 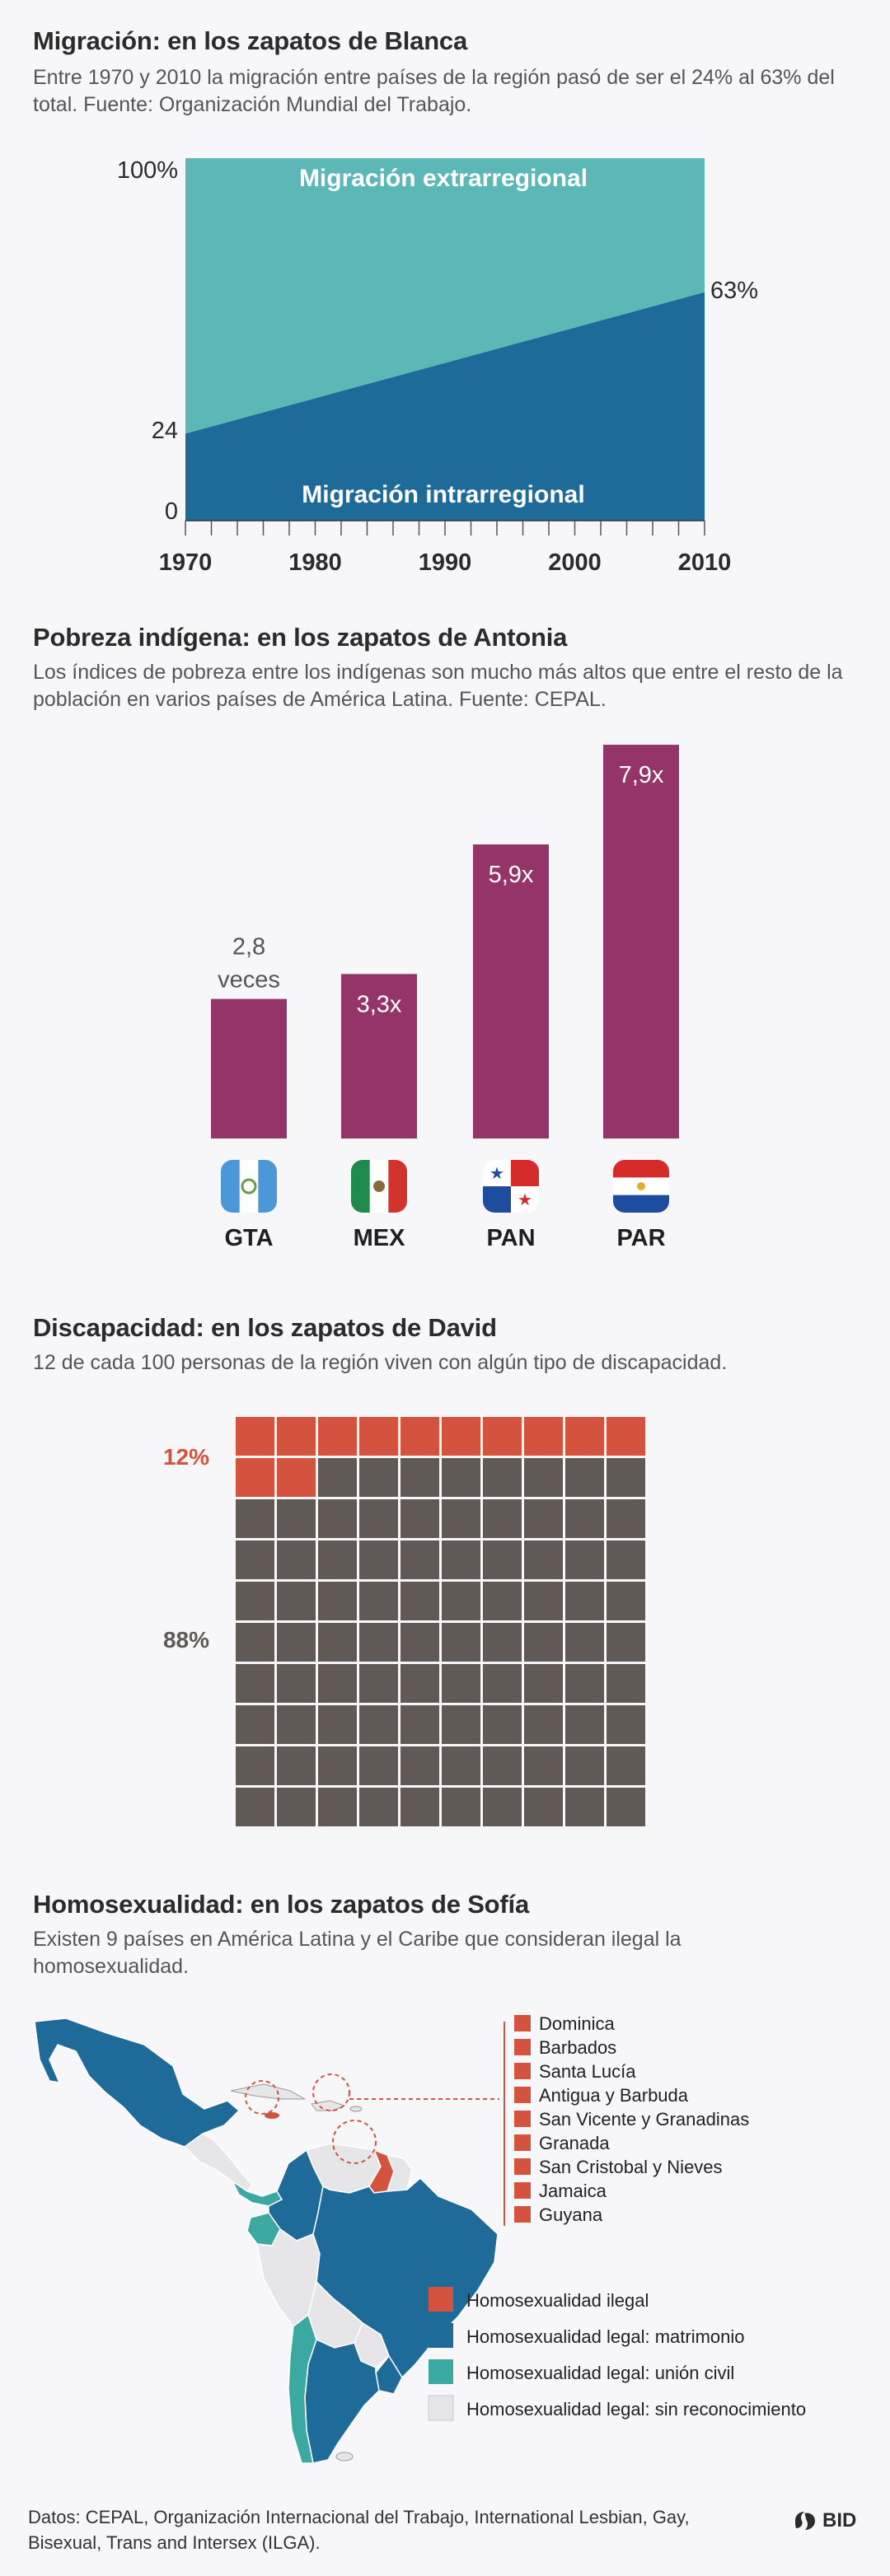 What do you see at coordinates (705, 562) in the screenshot?
I see `x-tick-label-2010: 2010` at bounding box center [705, 562].